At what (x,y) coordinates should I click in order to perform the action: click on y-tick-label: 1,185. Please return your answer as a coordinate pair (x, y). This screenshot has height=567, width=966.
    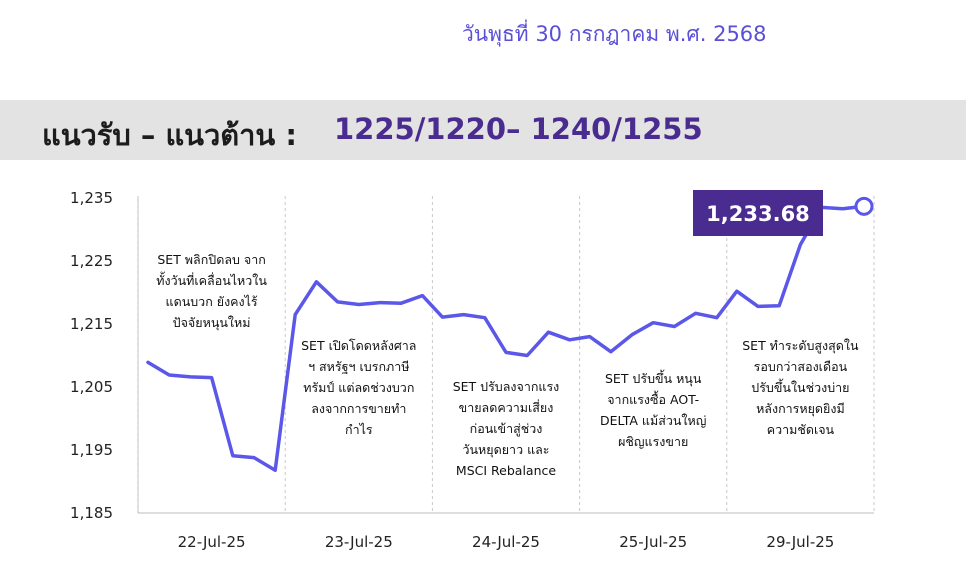
    Looking at the image, I should click on (91, 513).